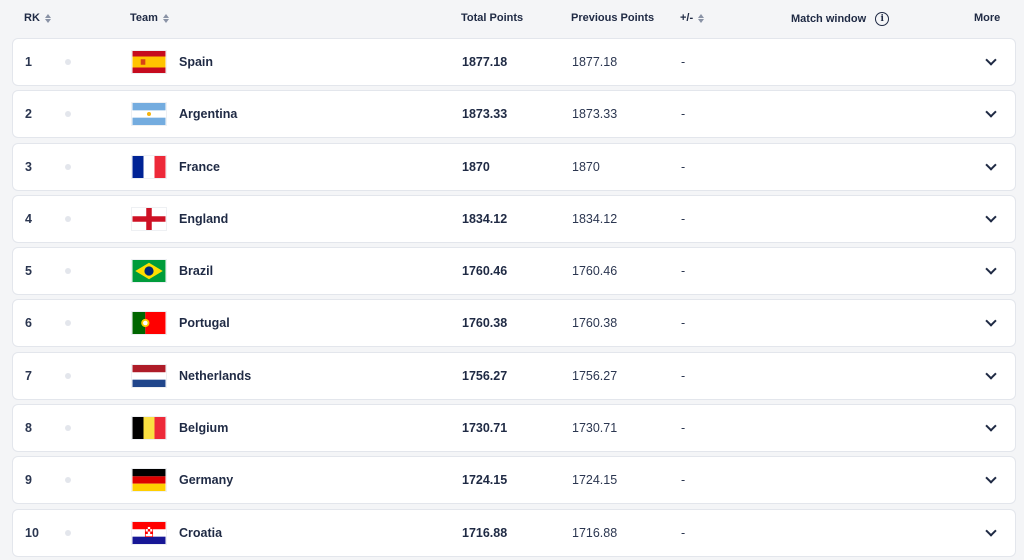  What do you see at coordinates (514, 532) in the screenshot?
I see `table-row: 10 Croatia 1716.88 1716.88 -` at bounding box center [514, 532].